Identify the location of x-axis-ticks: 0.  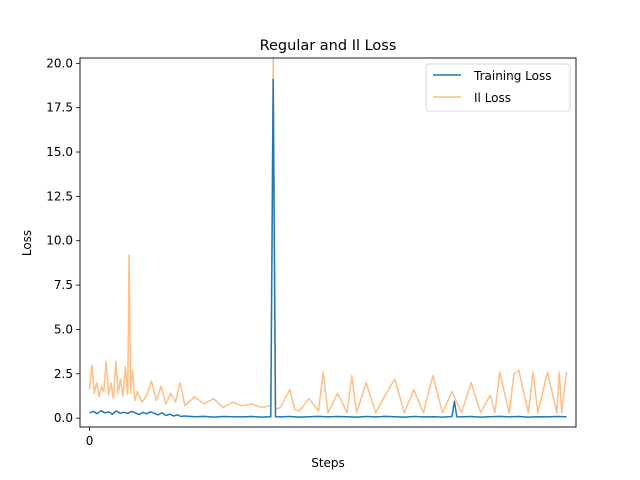
(90, 437).